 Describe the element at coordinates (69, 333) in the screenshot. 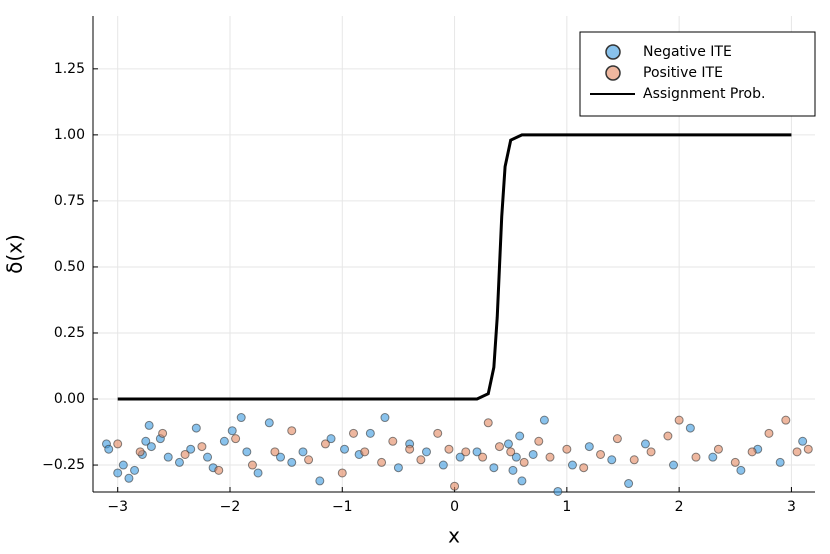

I see `y-tick-label: 0.25` at that location.